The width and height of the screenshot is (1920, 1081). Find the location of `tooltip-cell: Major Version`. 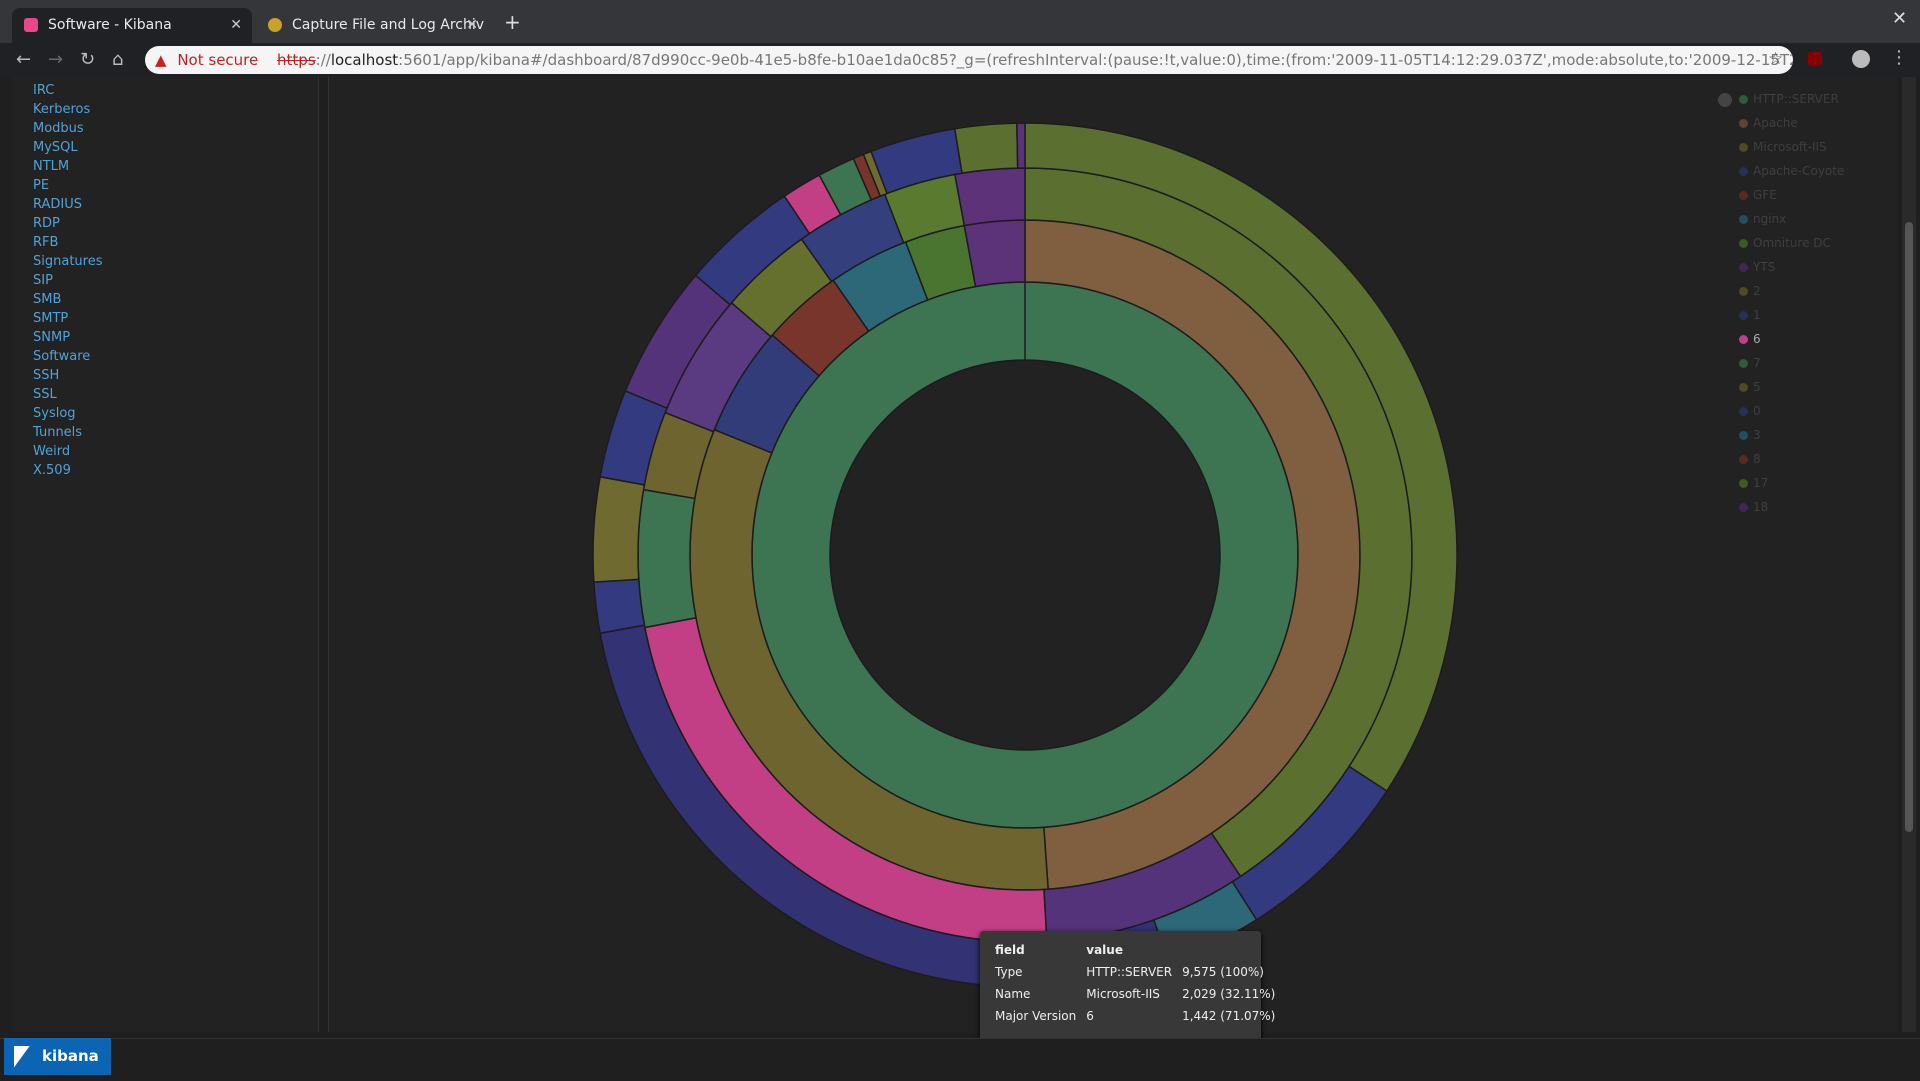

tooltip-cell: Major Version is located at coordinates (1036, 1016).